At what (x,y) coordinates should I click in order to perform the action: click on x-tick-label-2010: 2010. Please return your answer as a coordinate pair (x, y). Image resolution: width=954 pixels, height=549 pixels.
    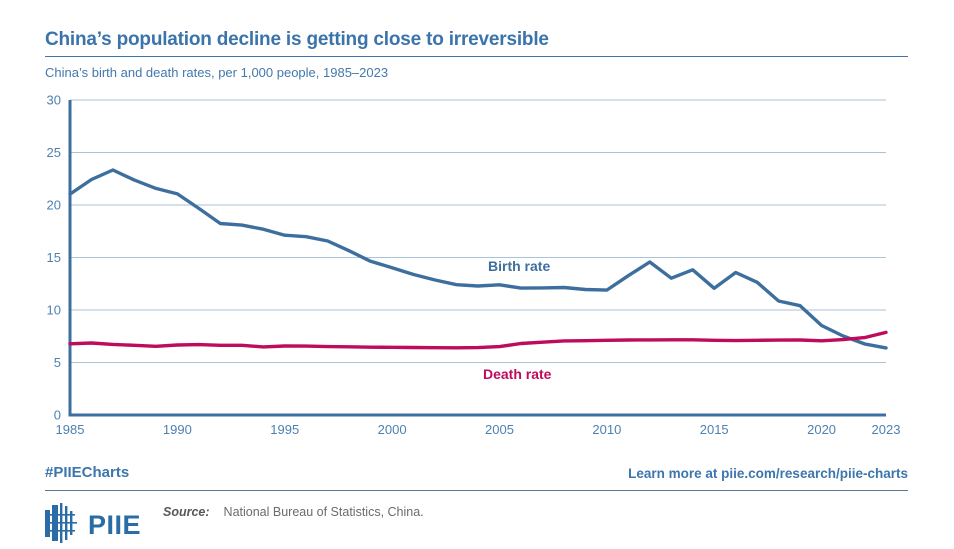
    Looking at the image, I should click on (606, 429).